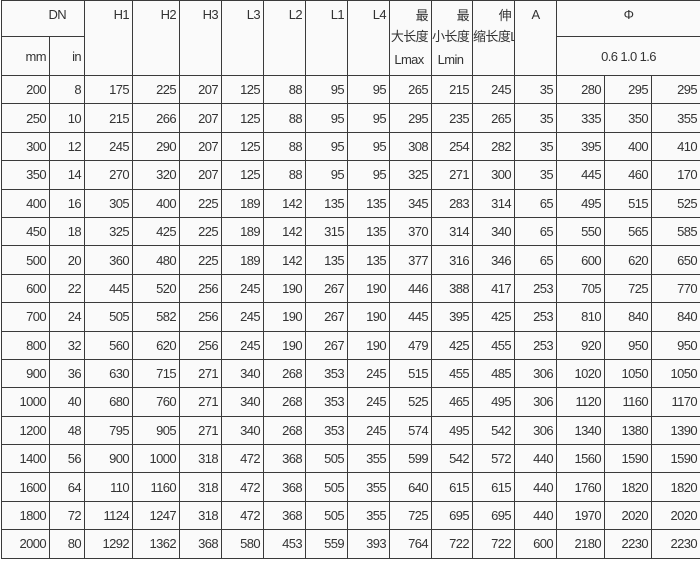  I want to click on cell-phi-1-6: 1050, so click(675, 373).